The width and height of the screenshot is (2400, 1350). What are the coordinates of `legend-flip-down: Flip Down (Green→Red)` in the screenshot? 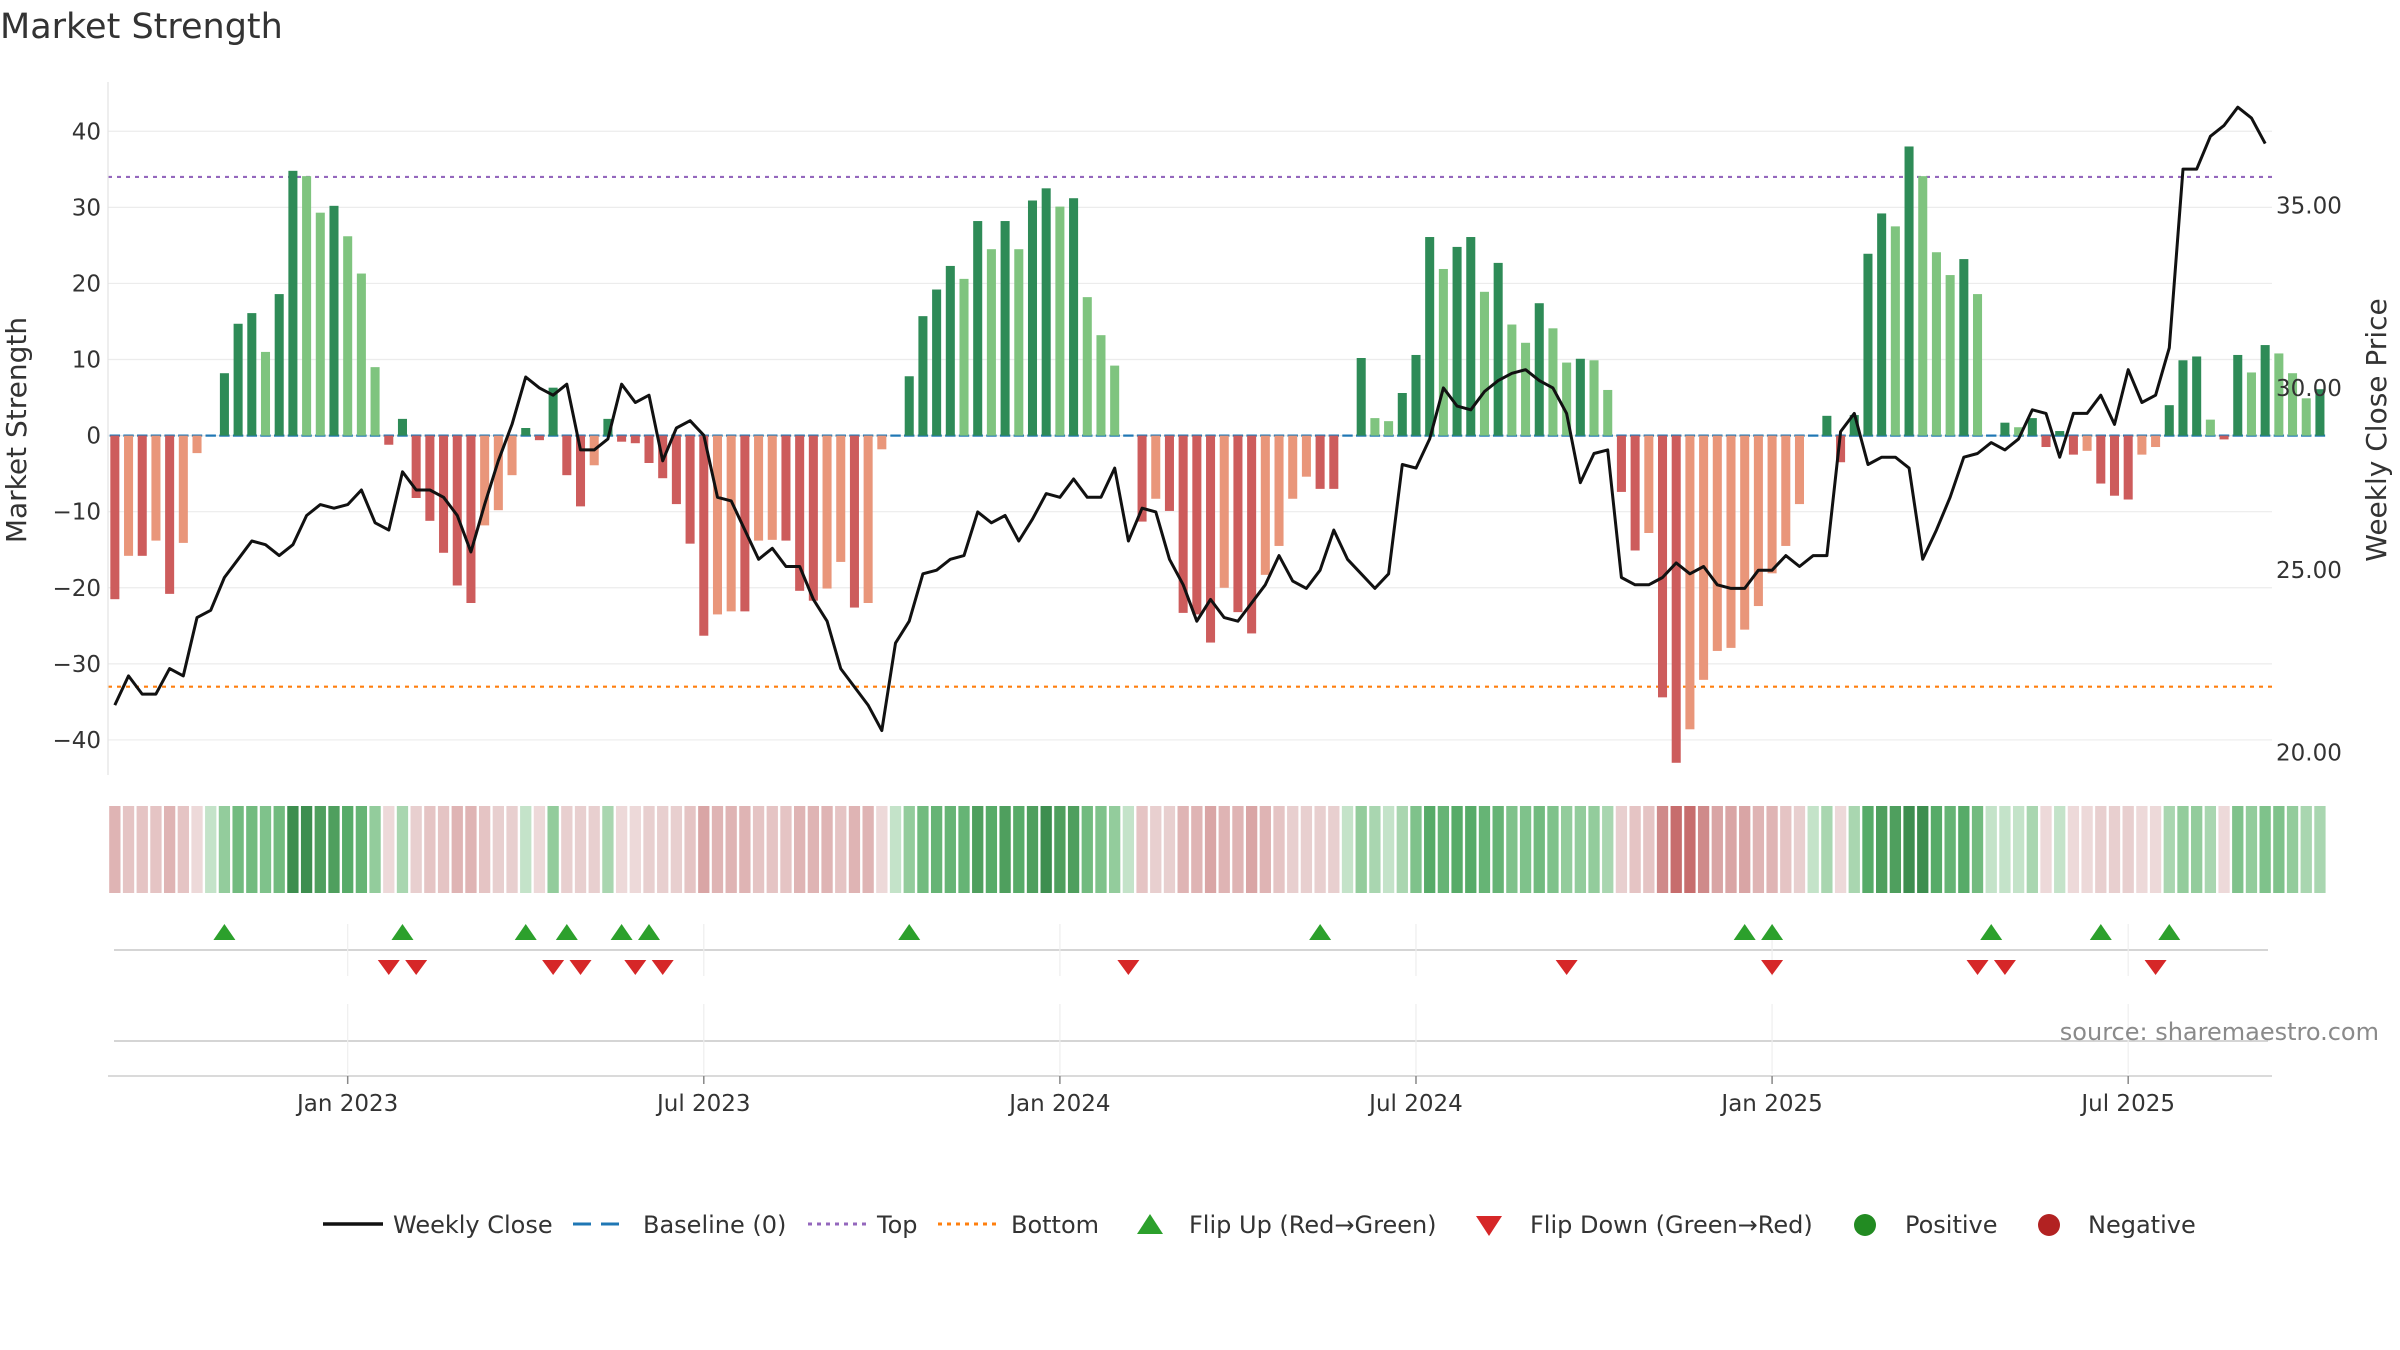 It's located at (1671, 1225).